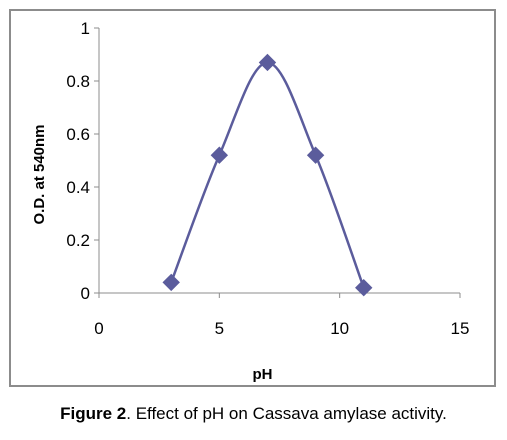 This screenshot has width=507, height=440. I want to click on y-tick-label: 1, so click(85, 28).